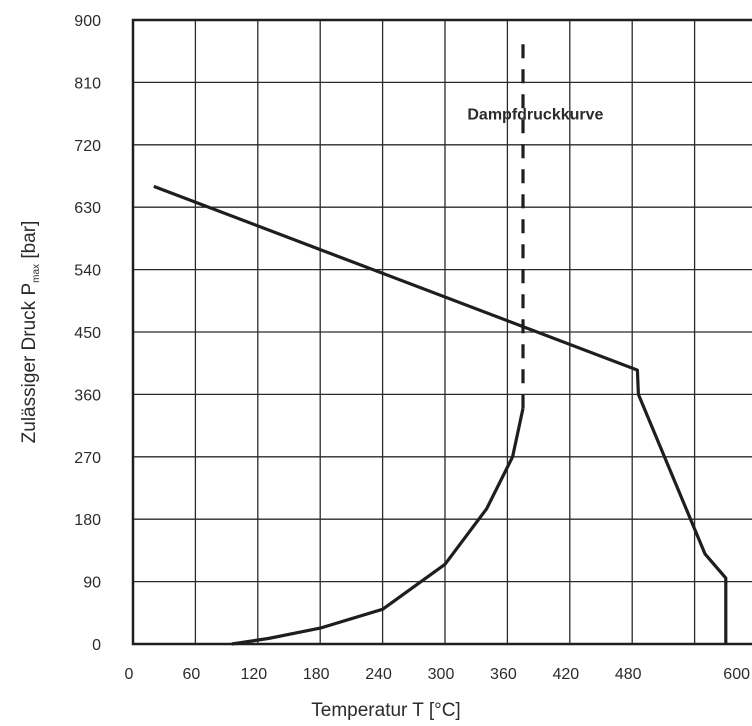 The width and height of the screenshot is (752, 726). Describe the element at coordinates (87, 146) in the screenshot. I see `y-tick-label: 720` at that location.